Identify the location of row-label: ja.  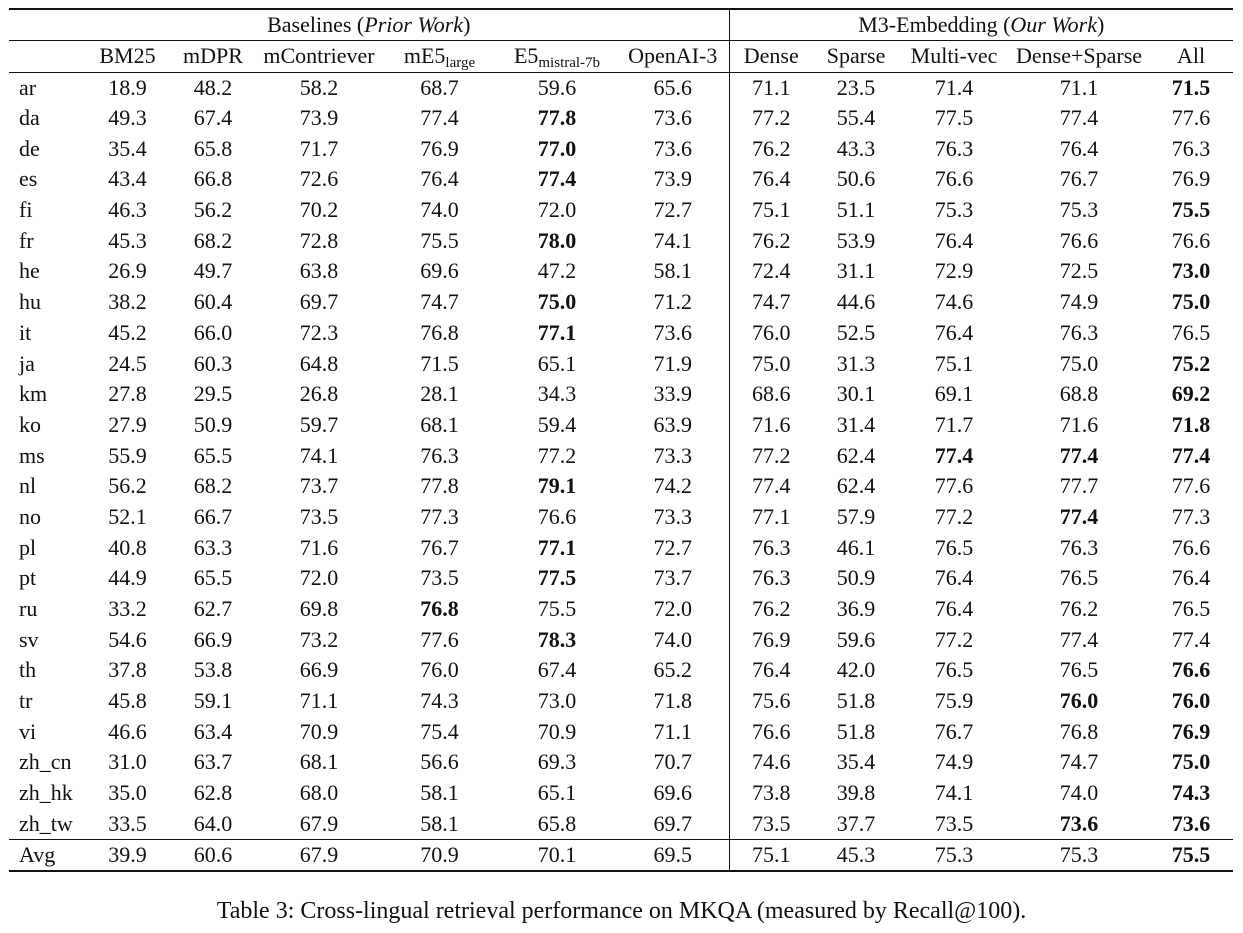
(27, 363).